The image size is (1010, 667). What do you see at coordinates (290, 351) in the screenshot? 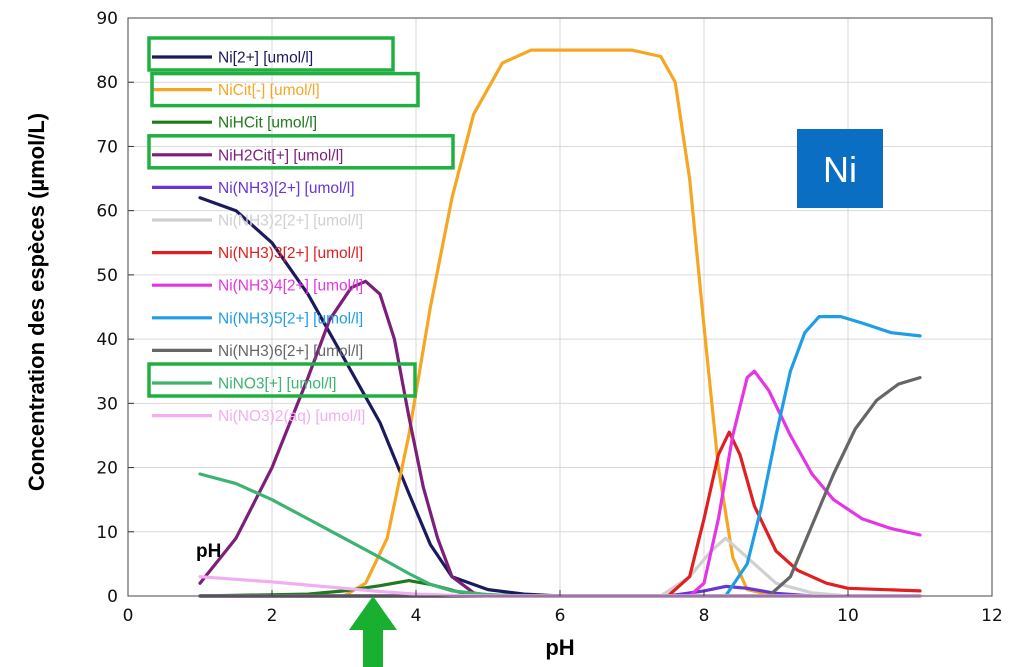
I see `legend-label-ni-nh3-6-2-umol-l: Ni(NH3)6[2+] [umol/l]` at bounding box center [290, 351].